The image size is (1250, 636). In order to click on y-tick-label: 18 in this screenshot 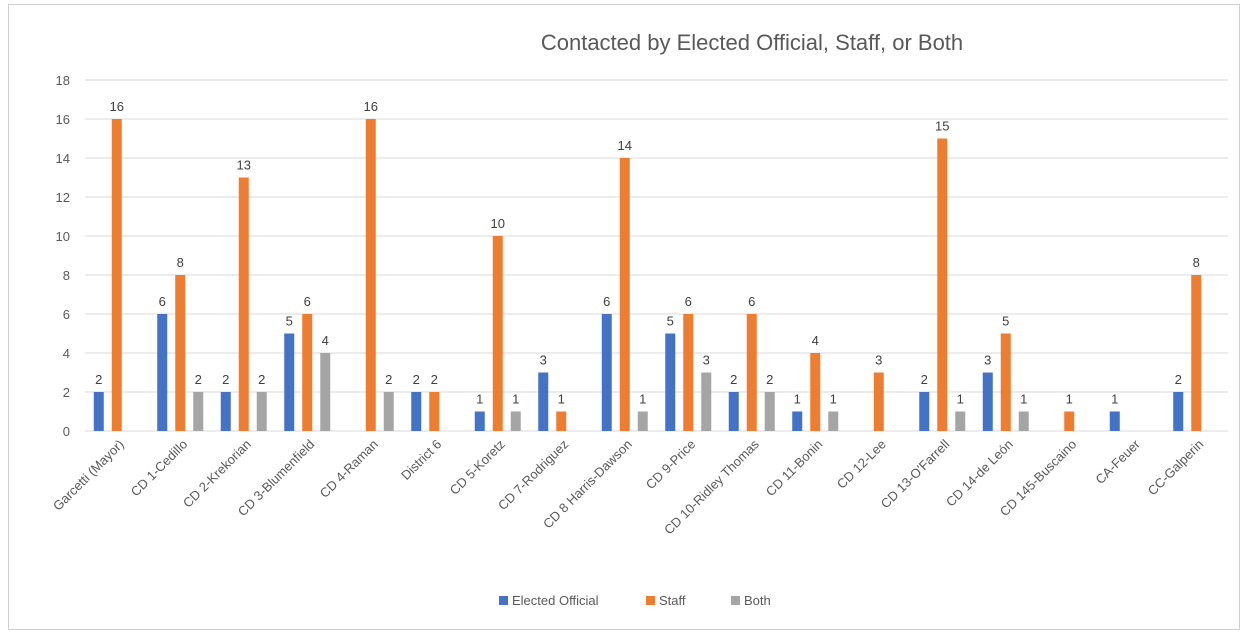, I will do `click(63, 80)`.